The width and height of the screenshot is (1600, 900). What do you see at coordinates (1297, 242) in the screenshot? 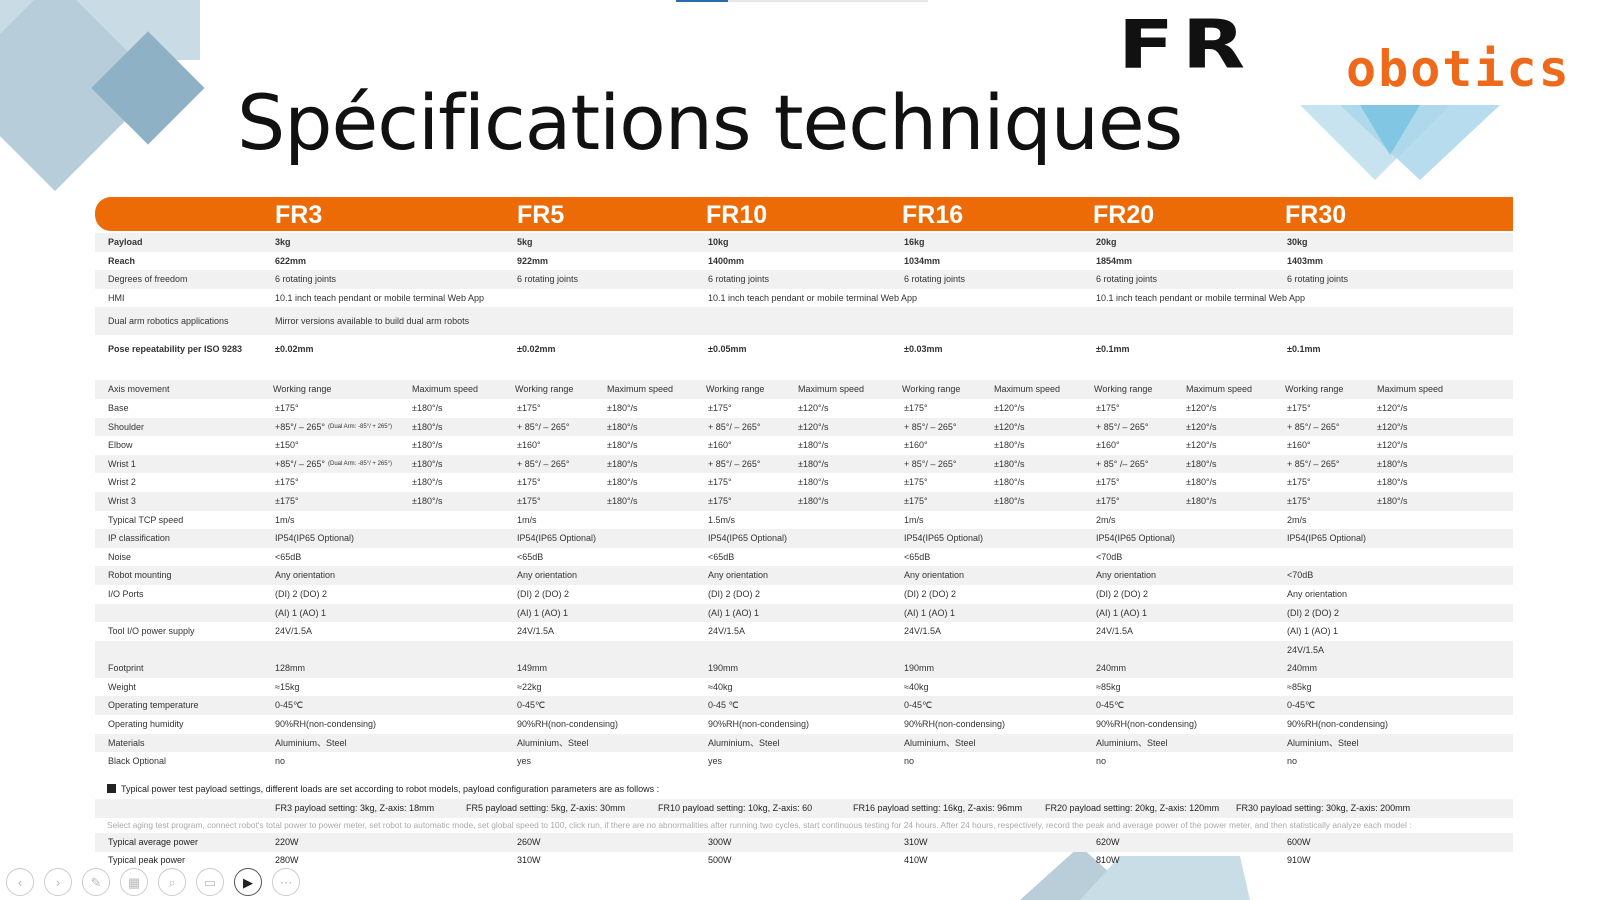
I see `table-cell: 30kg` at bounding box center [1297, 242].